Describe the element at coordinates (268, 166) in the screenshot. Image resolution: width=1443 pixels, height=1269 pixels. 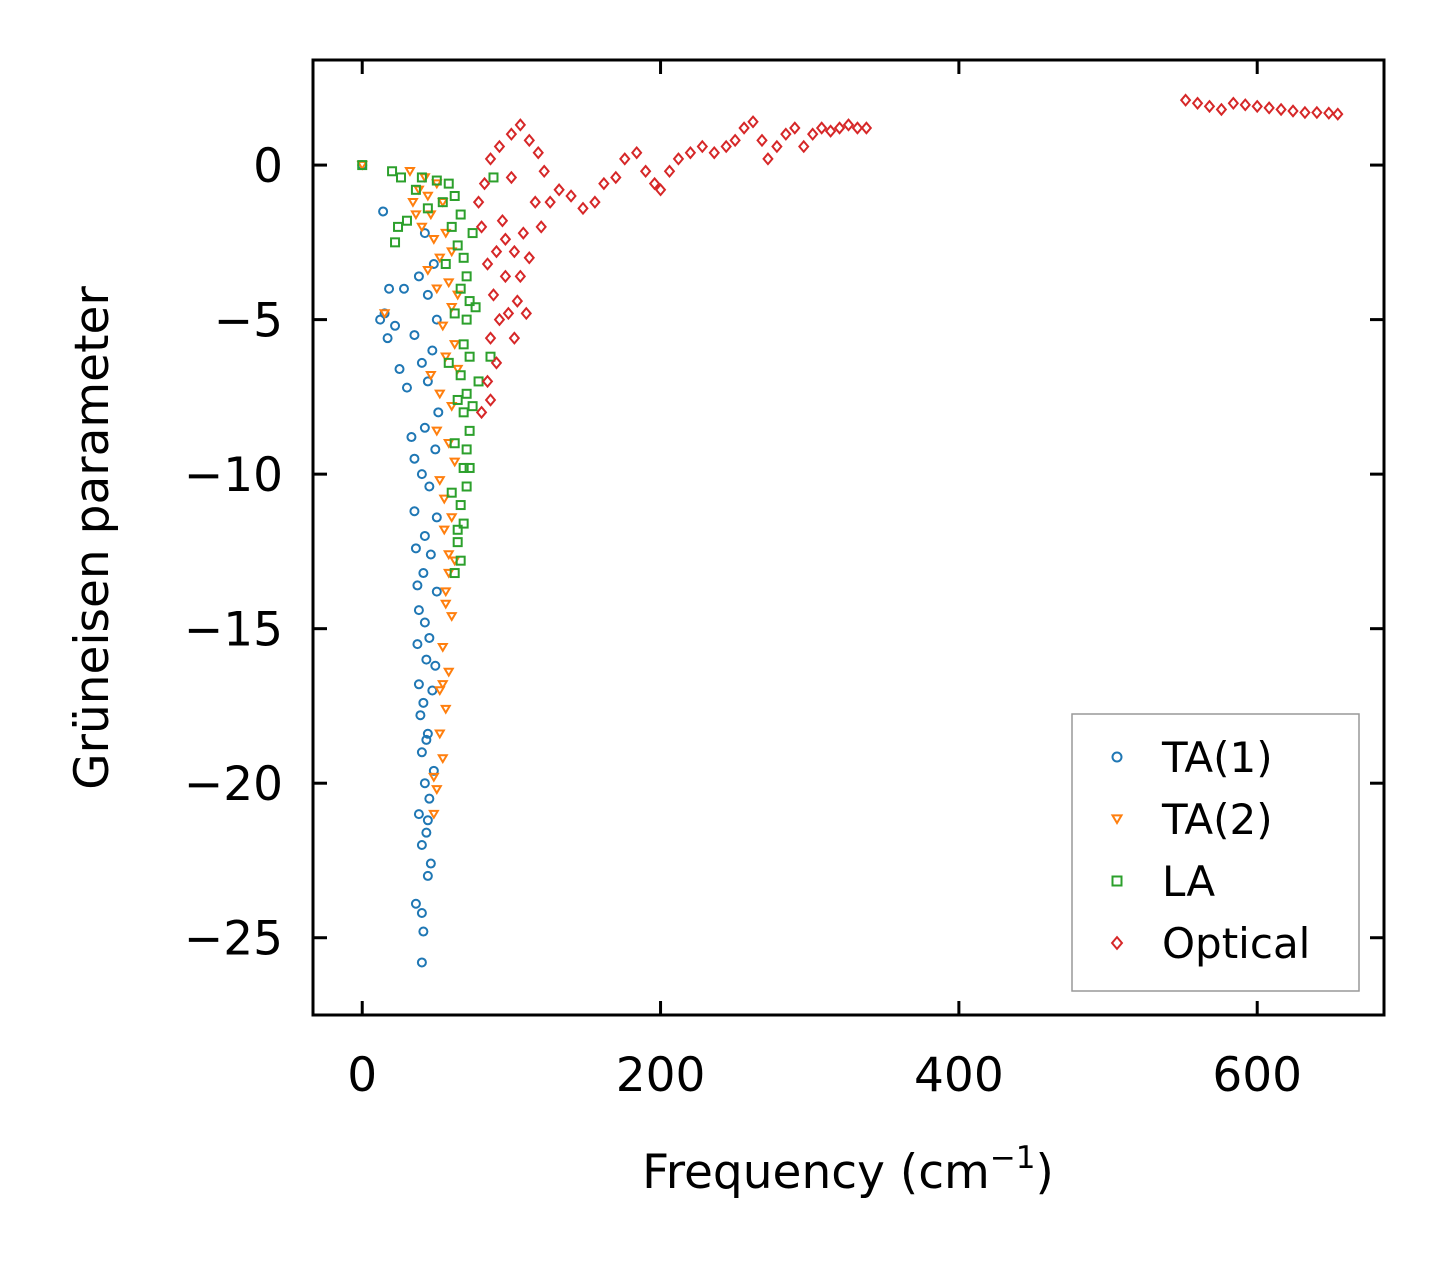
I see `y-tick-label: 0` at that location.